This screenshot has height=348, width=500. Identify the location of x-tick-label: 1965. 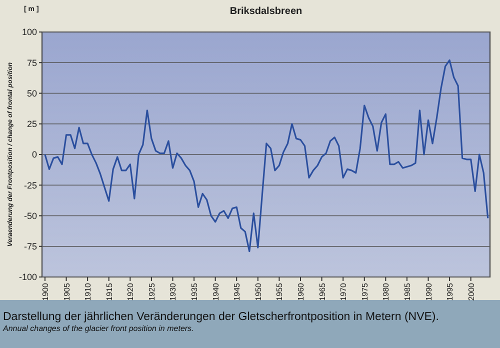
(322, 291).